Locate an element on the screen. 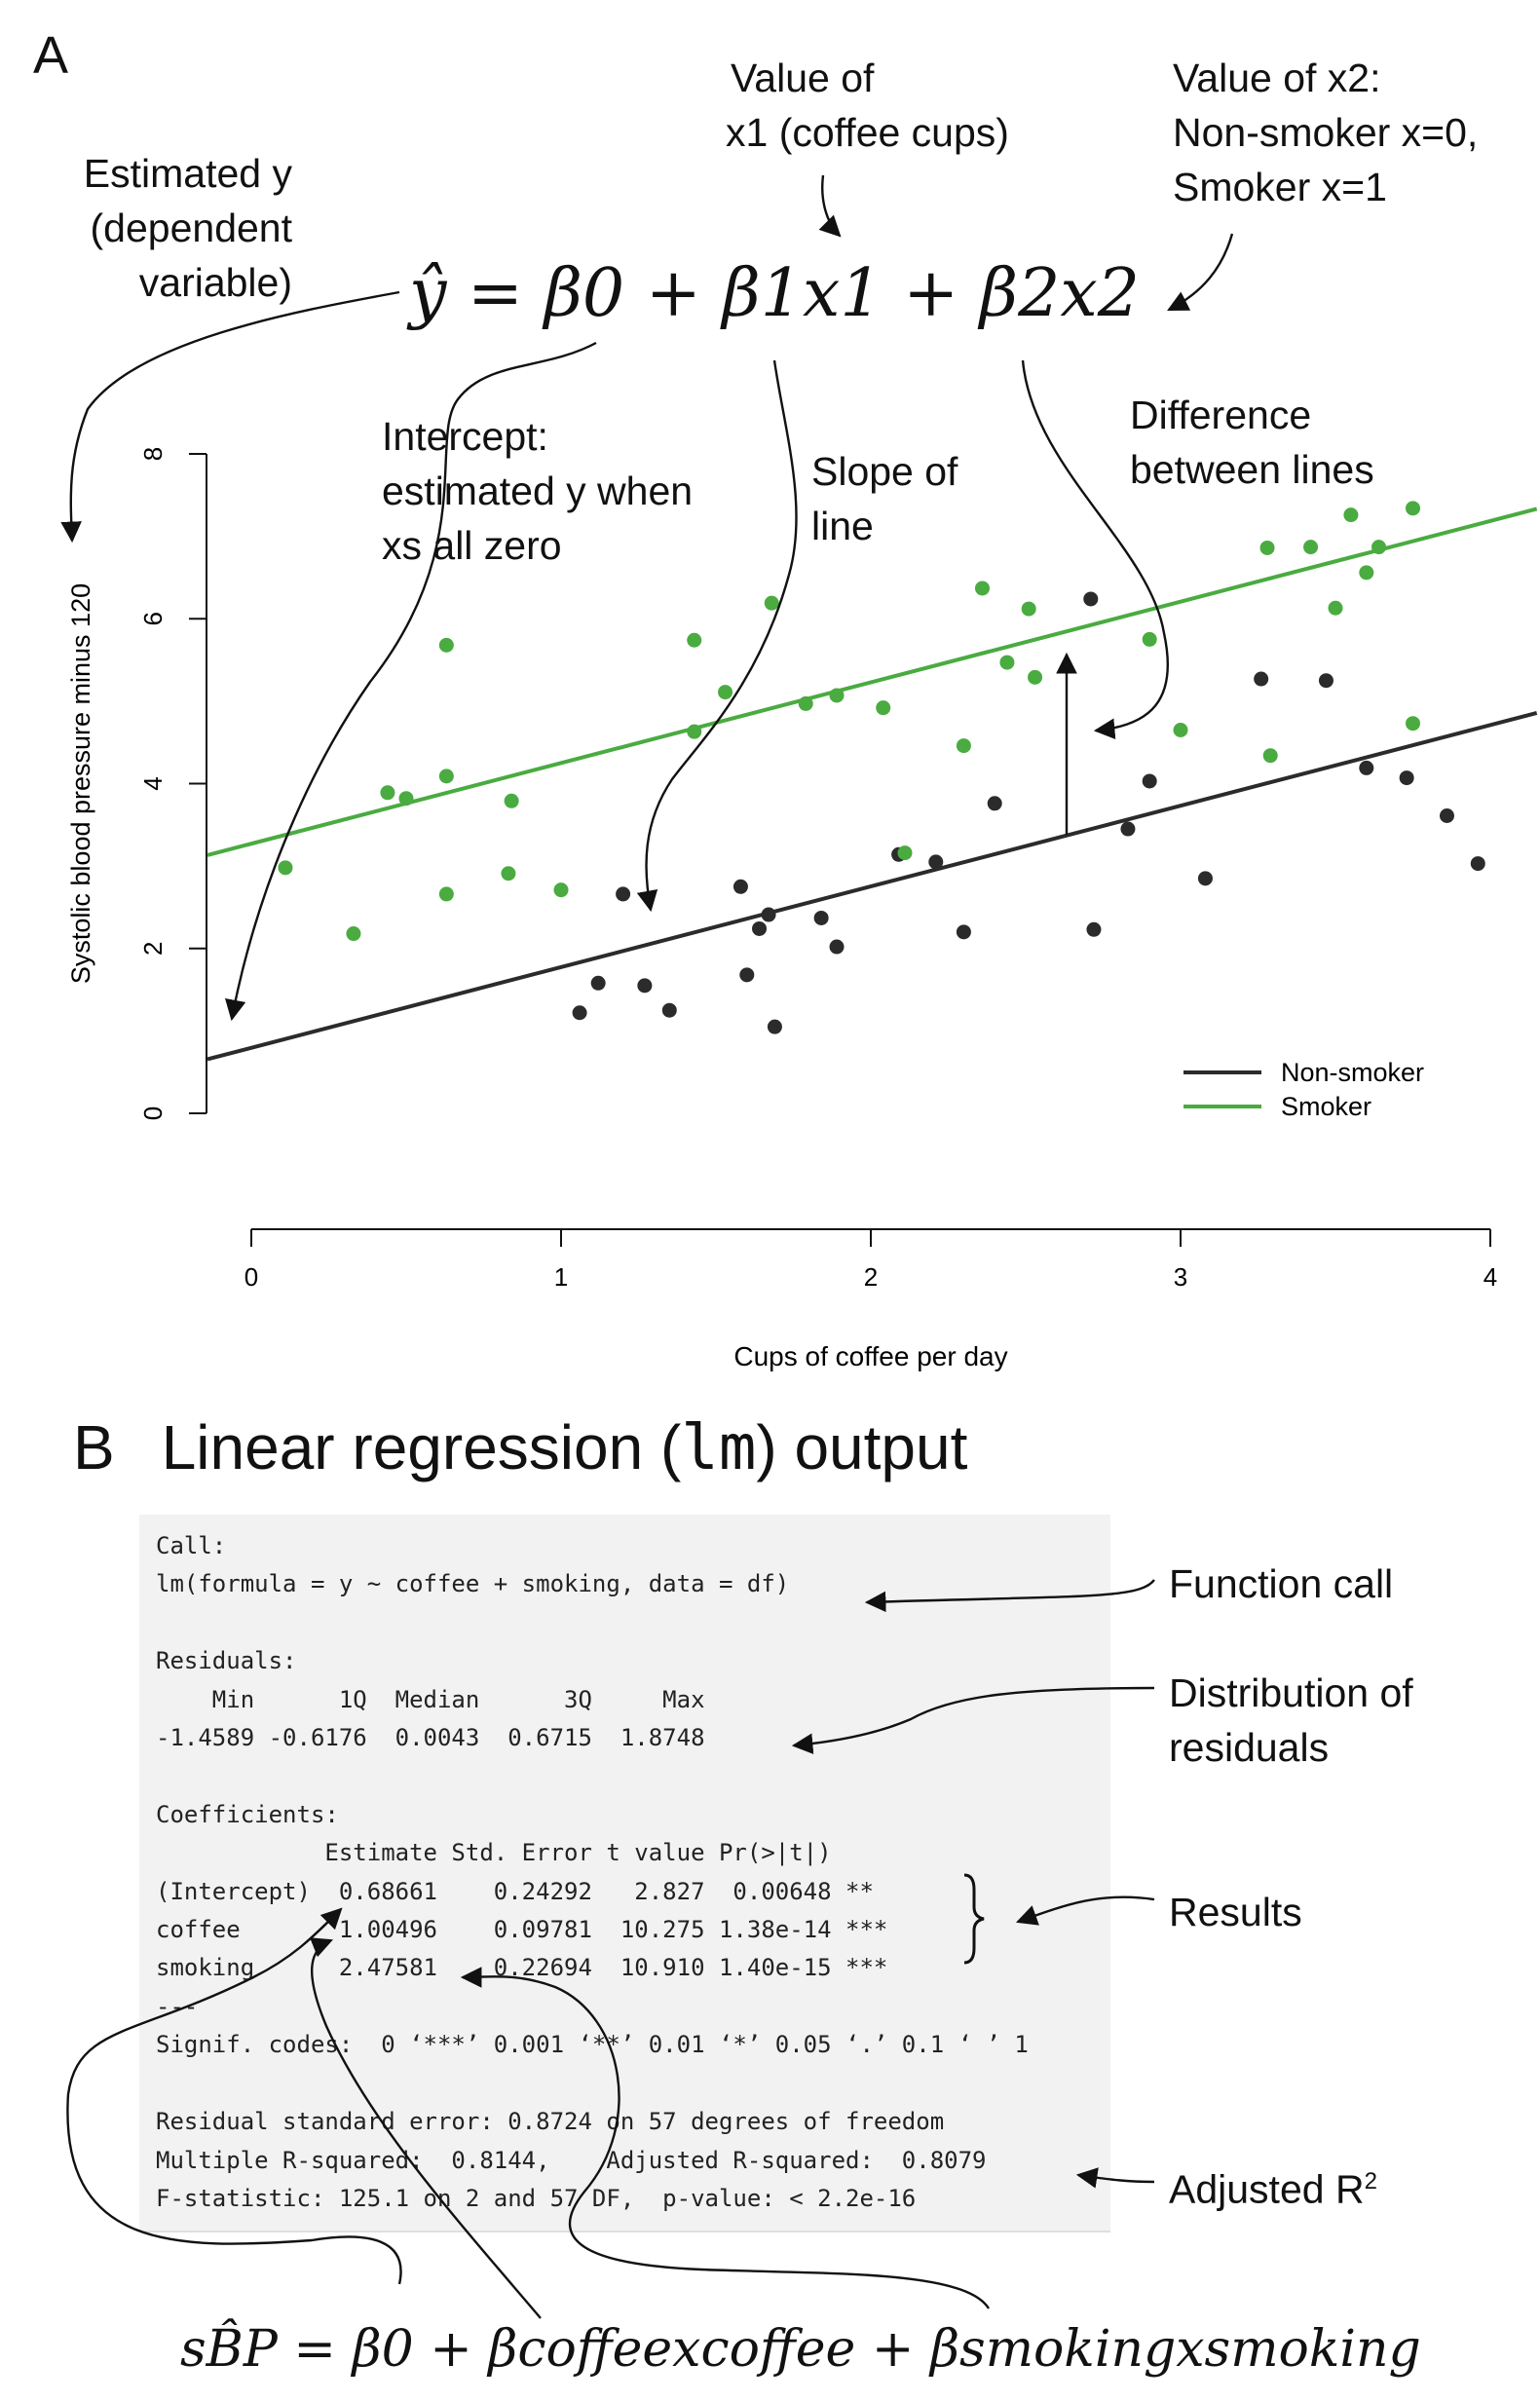 This screenshot has width=1540, height=2401. label-adjusted-r2-sup: 2 is located at coordinates (1370, 2181).